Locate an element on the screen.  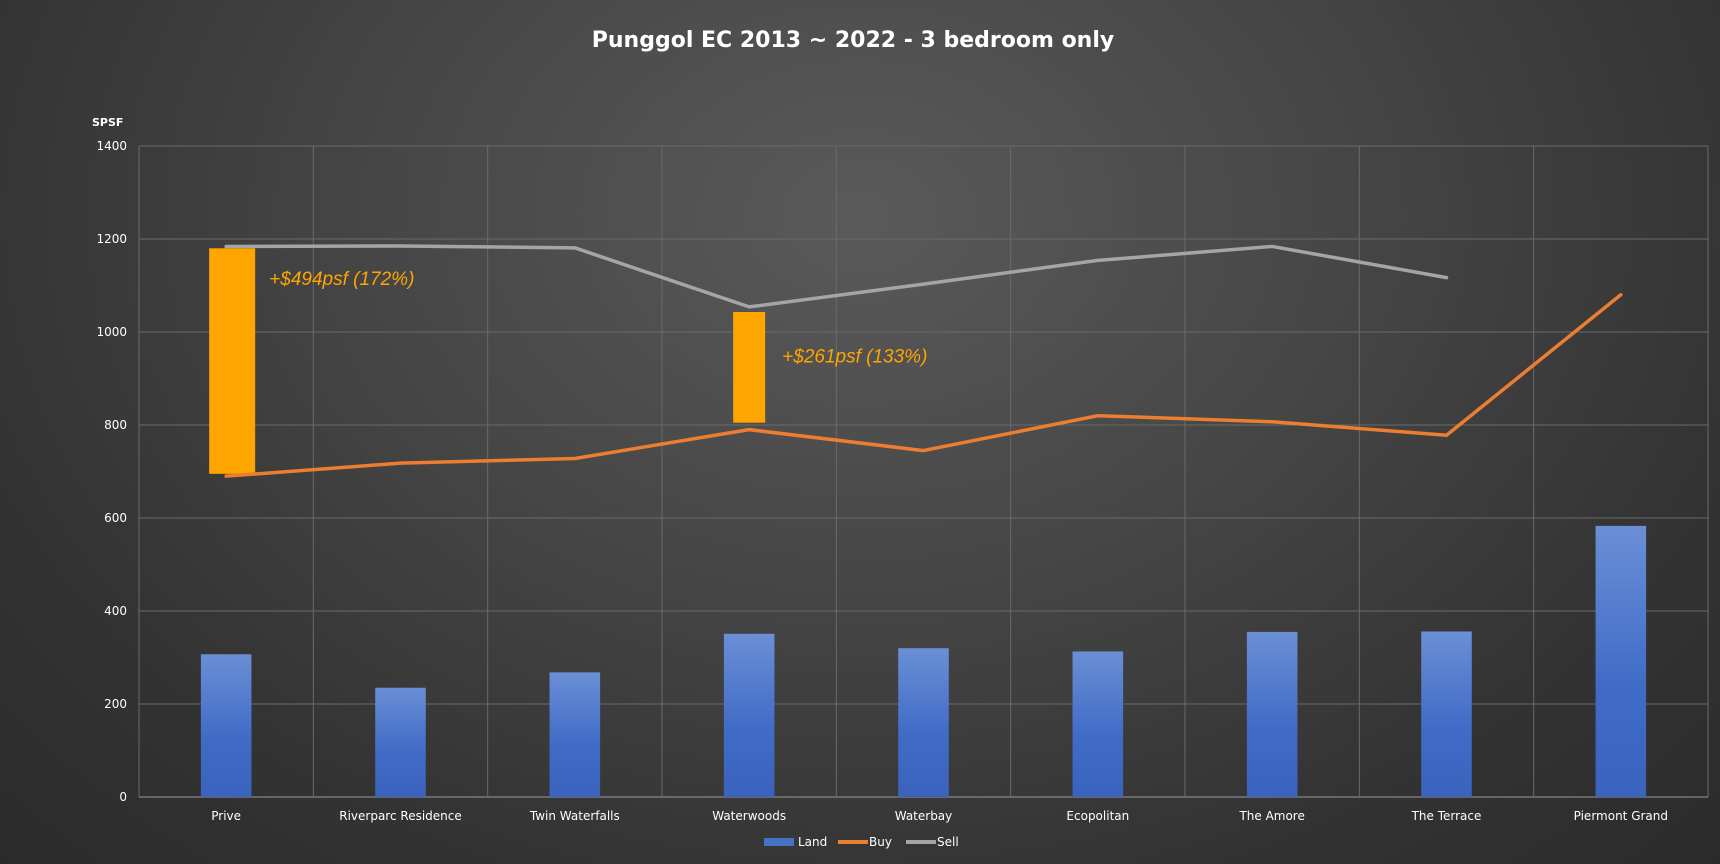
y-axis-ticks: 0 200 400 600 800 1000 1200 1400 is located at coordinates (111, 471).